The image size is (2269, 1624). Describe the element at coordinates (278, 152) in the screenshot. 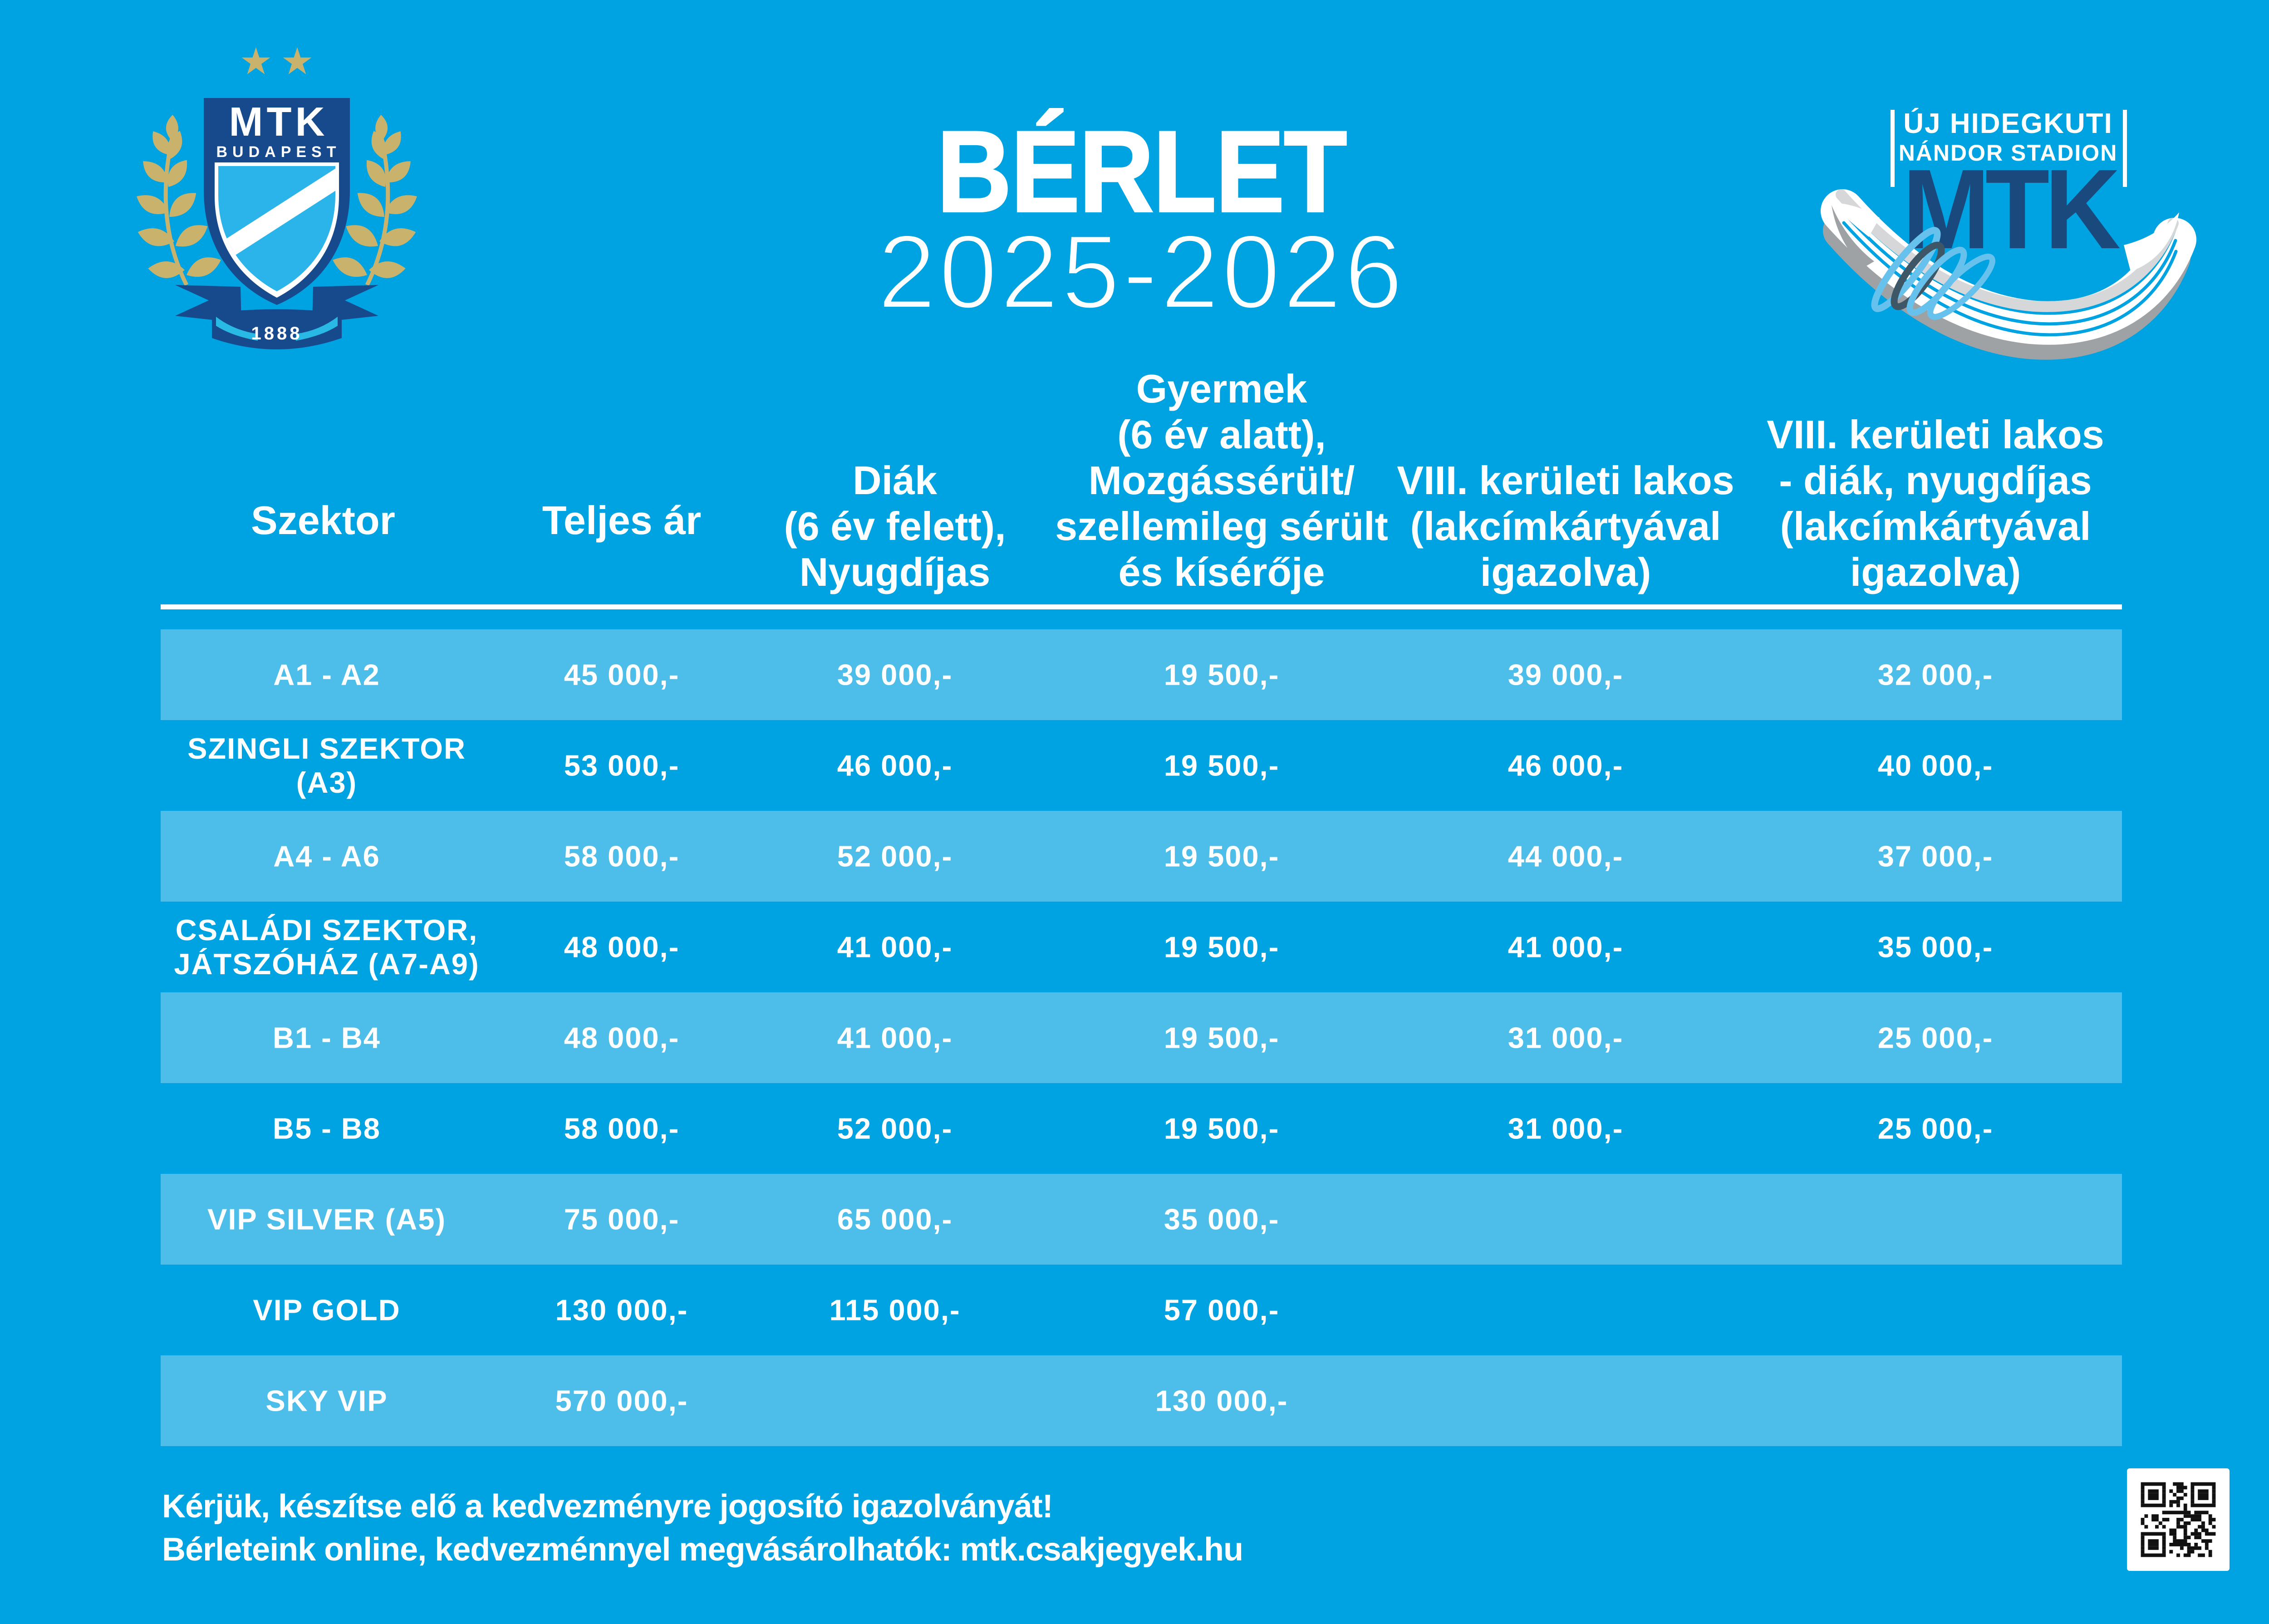

I see `svg-text: BUDAPEST` at that location.